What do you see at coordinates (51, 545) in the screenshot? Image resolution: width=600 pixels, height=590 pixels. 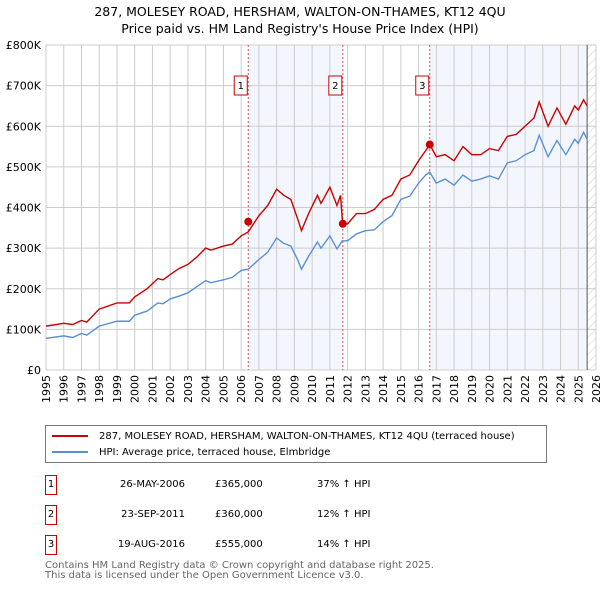 I see `sale-marker-badge: 3` at bounding box center [51, 545].